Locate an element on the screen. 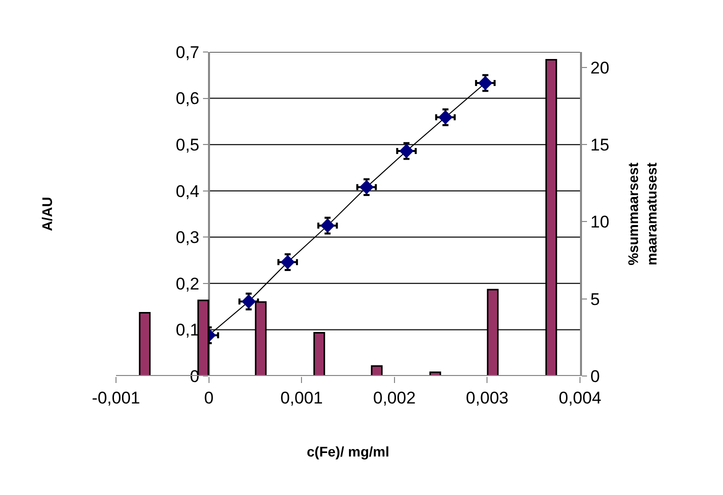  x-tick-label: 0,001 is located at coordinates (301, 398).